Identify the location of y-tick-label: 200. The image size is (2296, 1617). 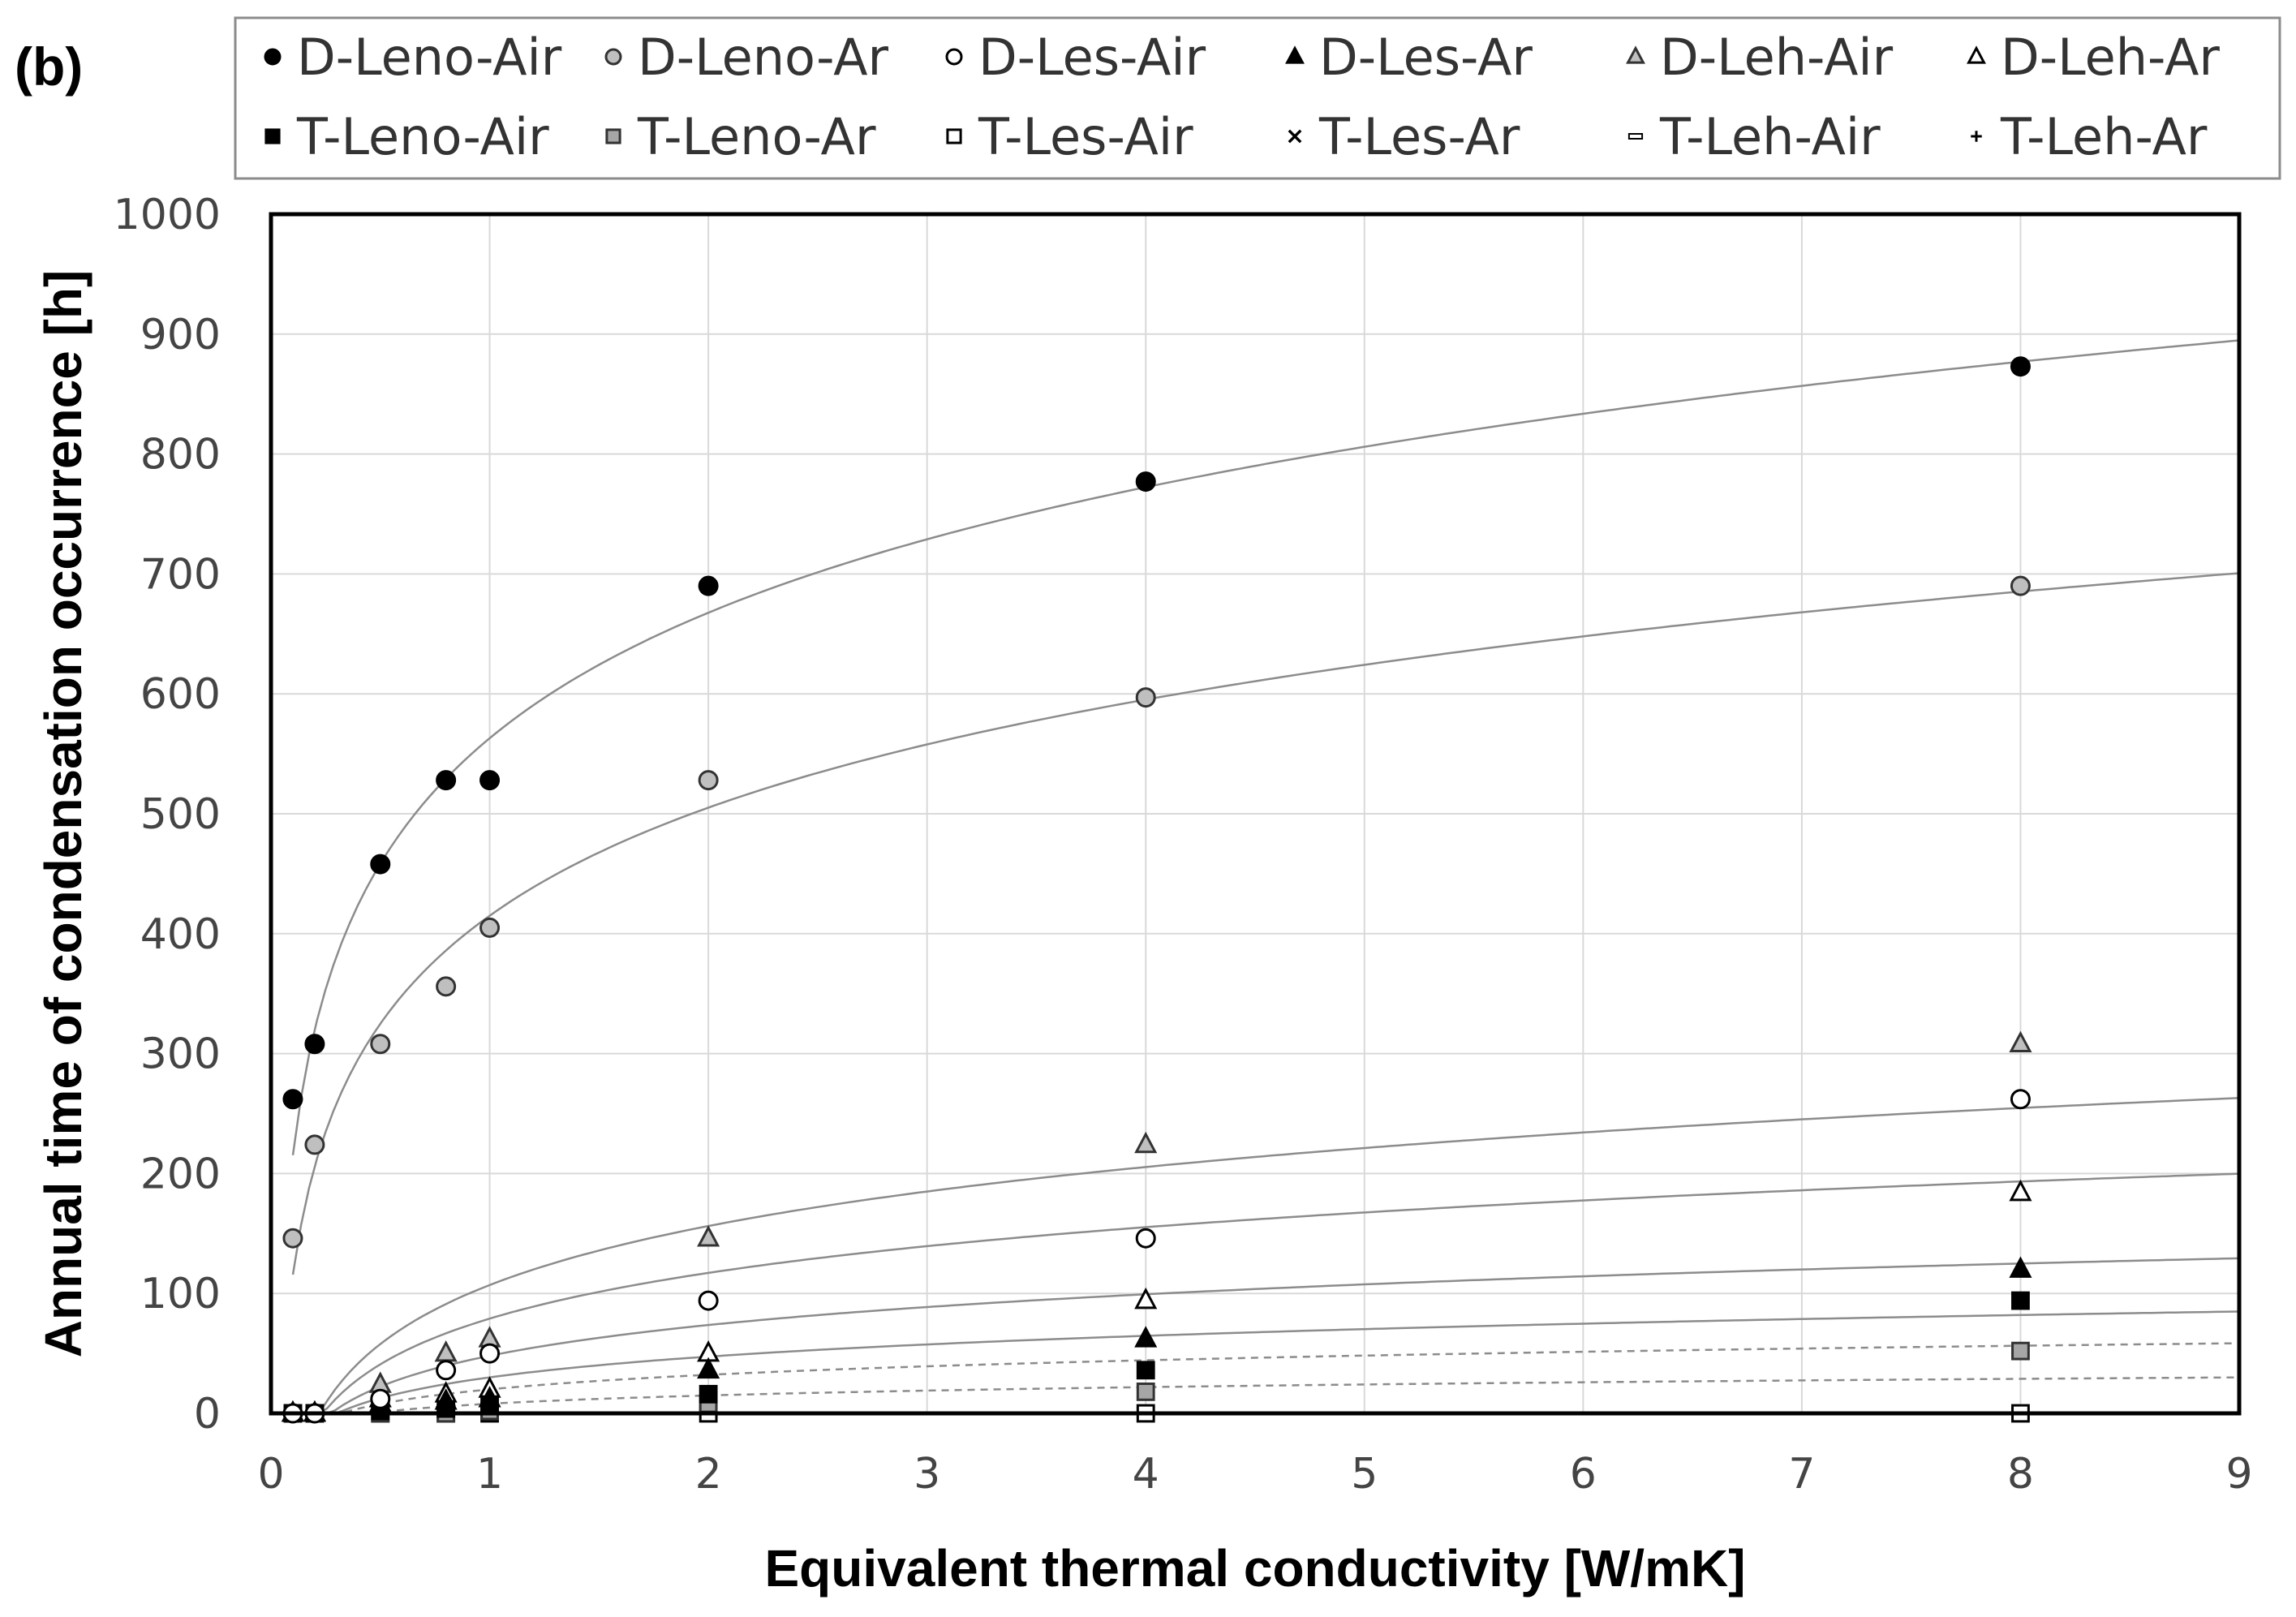
(180, 1174).